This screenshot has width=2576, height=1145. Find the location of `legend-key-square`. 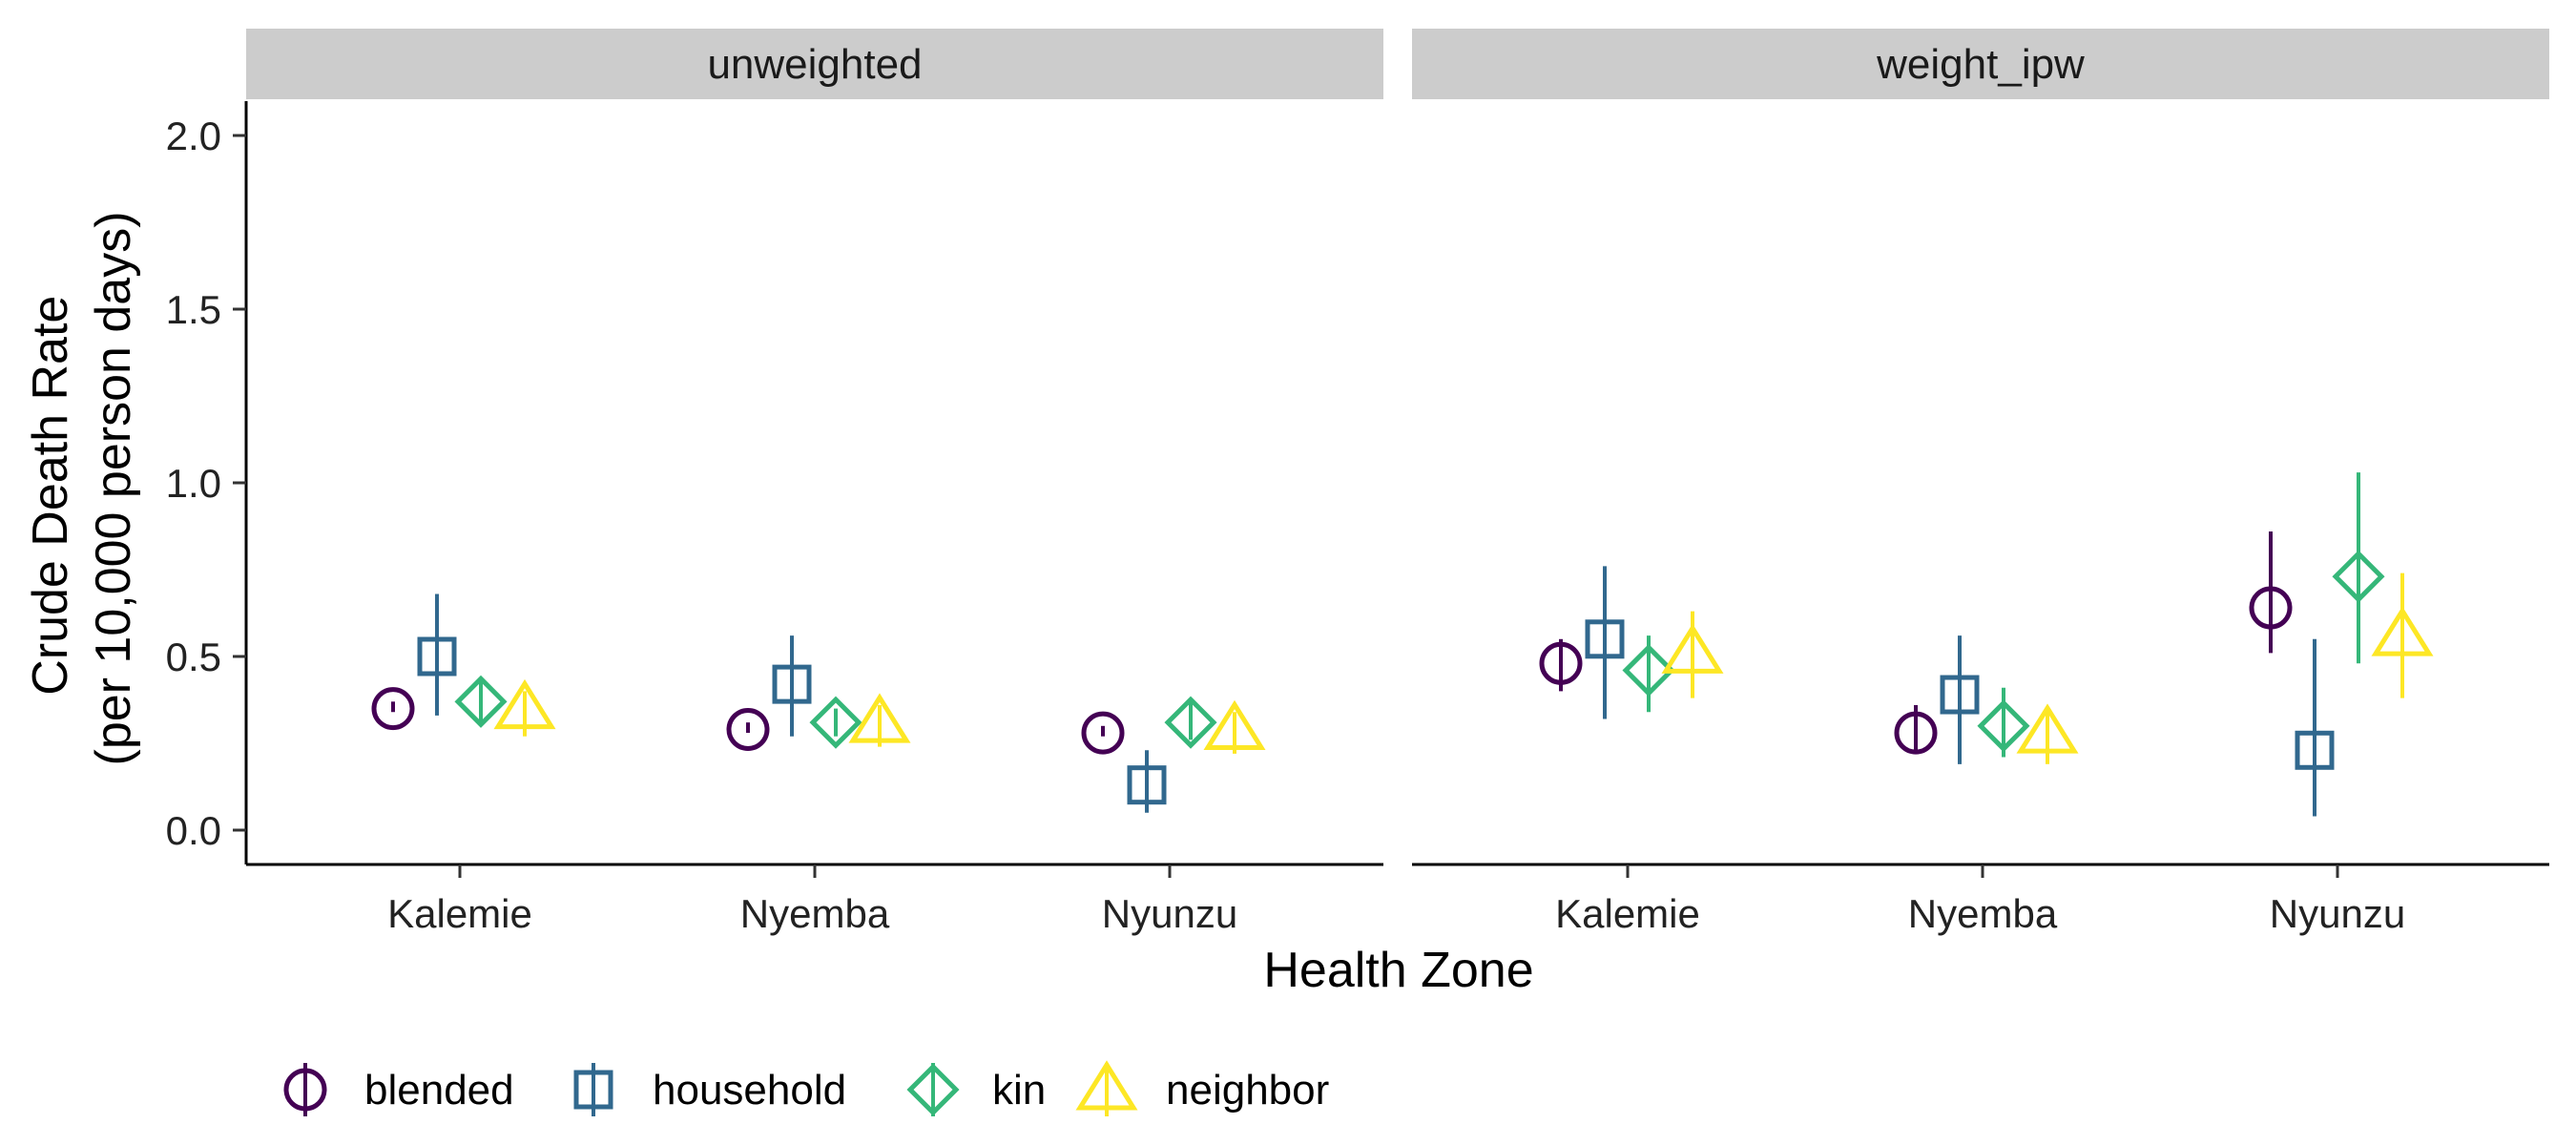

legend-key-square is located at coordinates (593, 1090).